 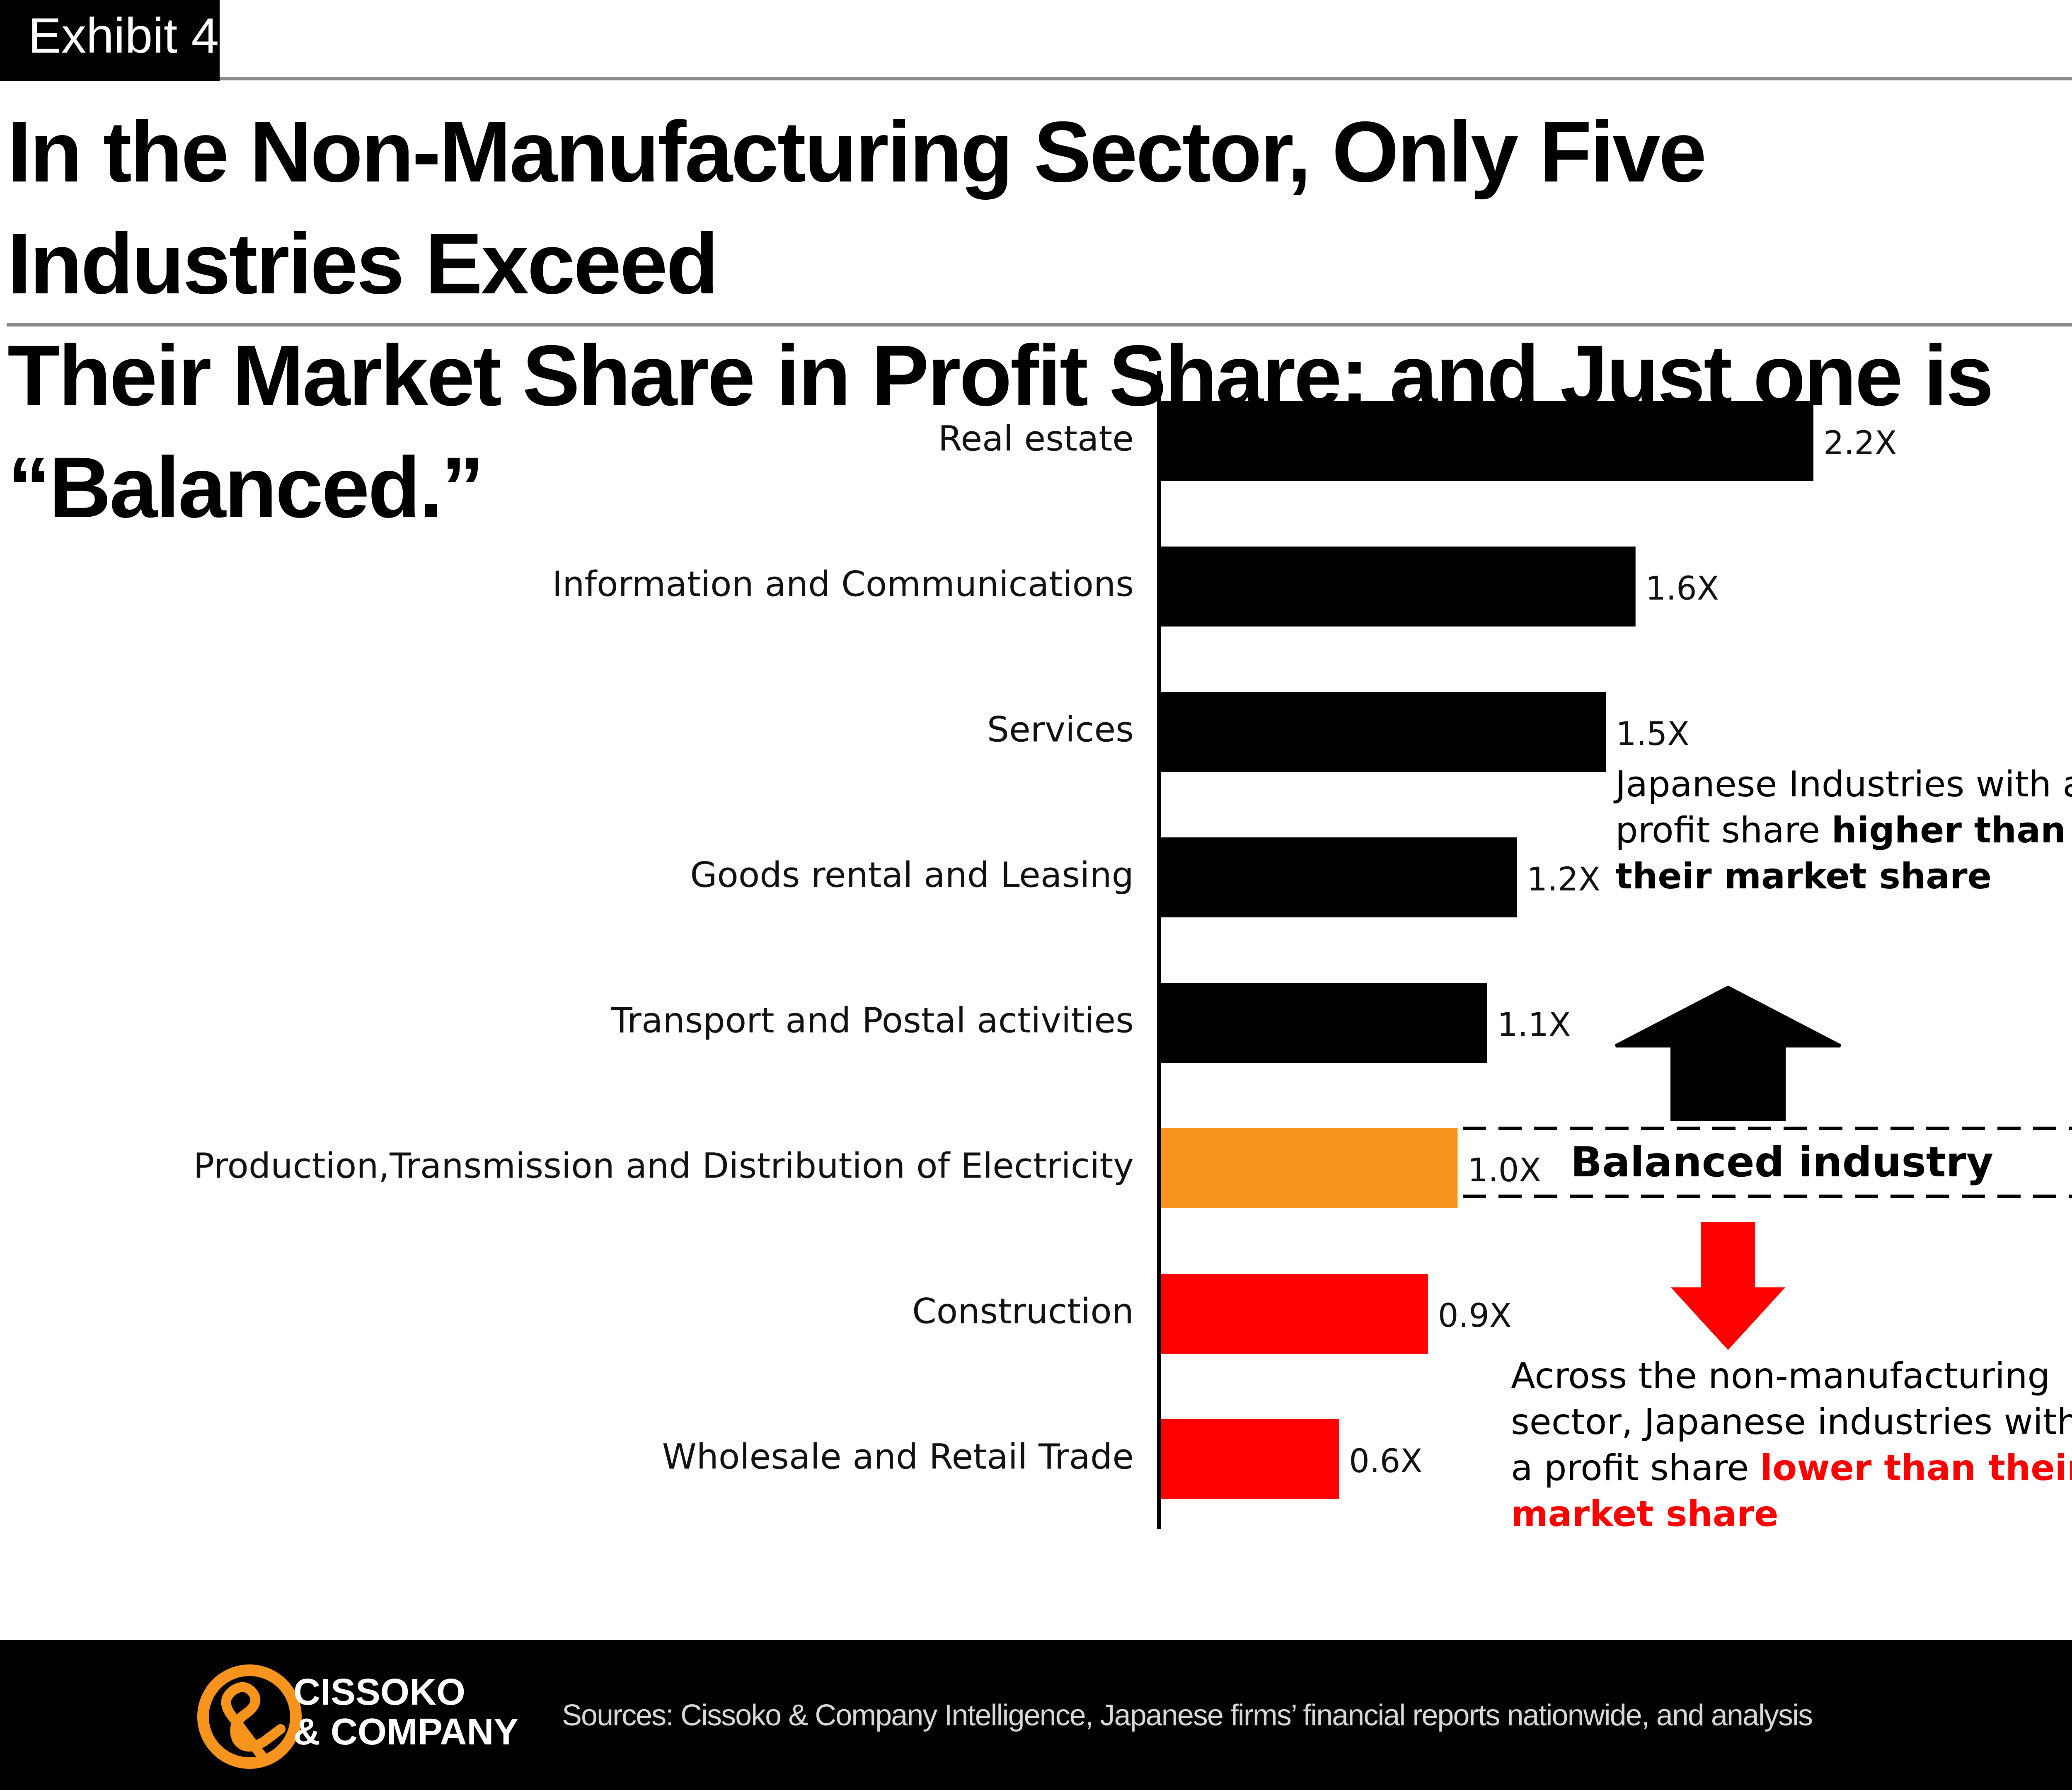 I want to click on category-label-2: Information and Communications, so click(x=843, y=584).